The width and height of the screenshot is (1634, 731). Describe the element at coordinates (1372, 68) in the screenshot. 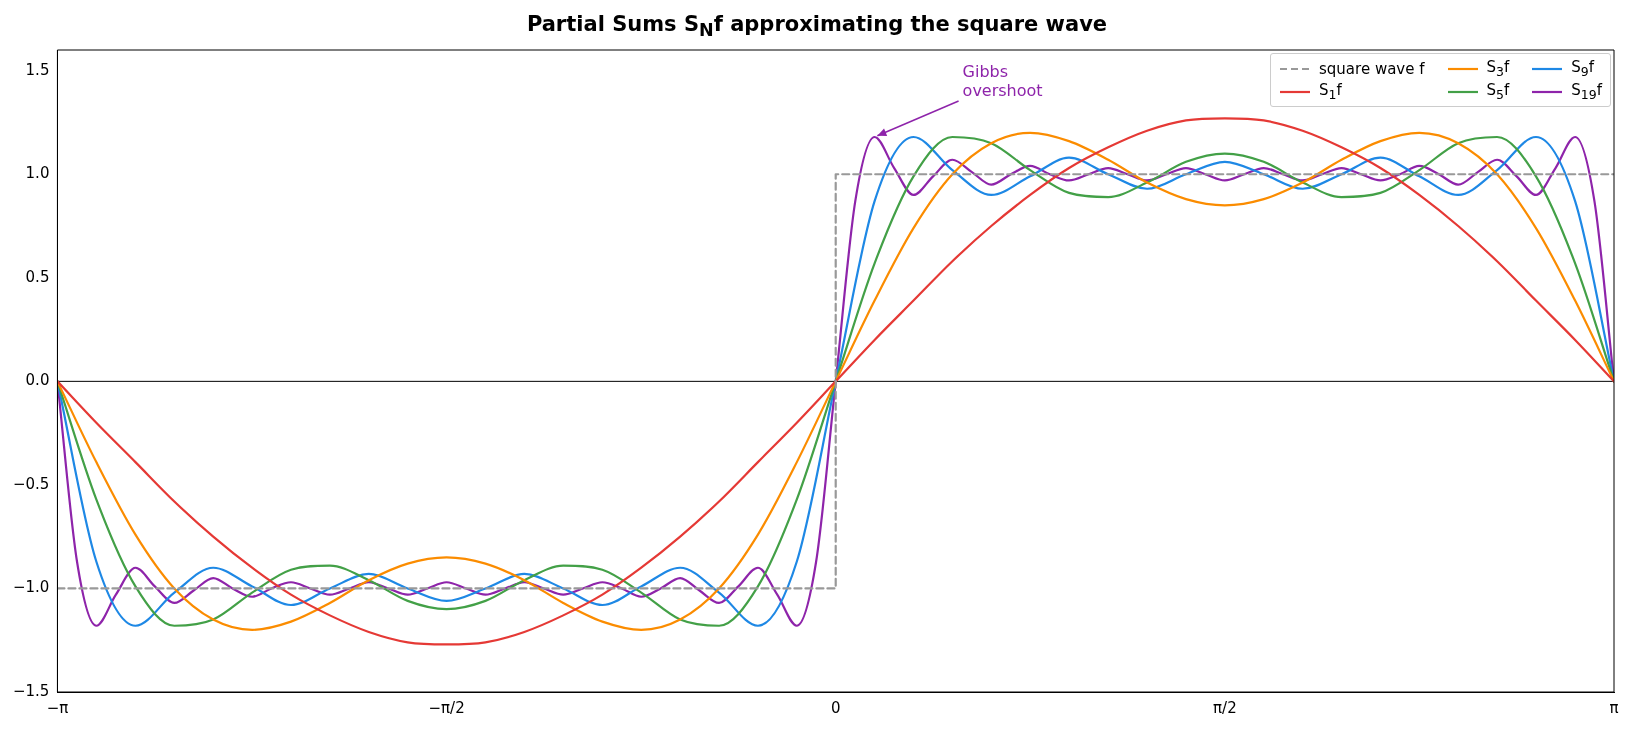

I see `legend-label: square wave f` at that location.